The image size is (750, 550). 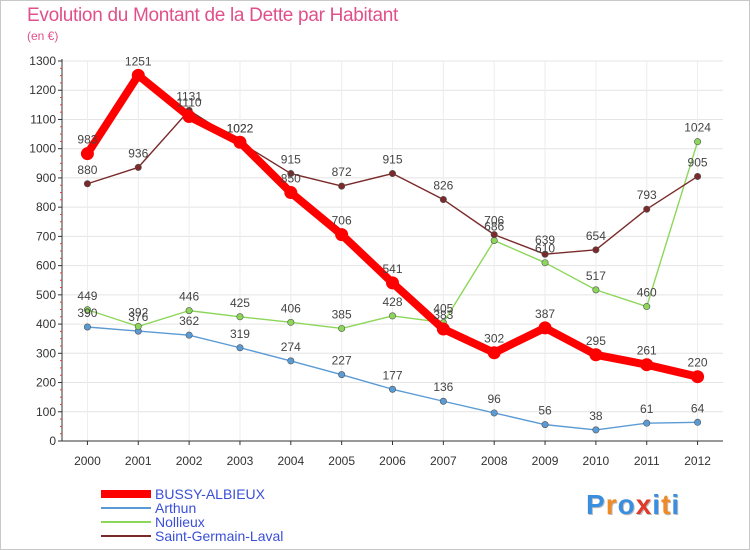 What do you see at coordinates (290, 461) in the screenshot?
I see `x-tick-label: 2004` at bounding box center [290, 461].